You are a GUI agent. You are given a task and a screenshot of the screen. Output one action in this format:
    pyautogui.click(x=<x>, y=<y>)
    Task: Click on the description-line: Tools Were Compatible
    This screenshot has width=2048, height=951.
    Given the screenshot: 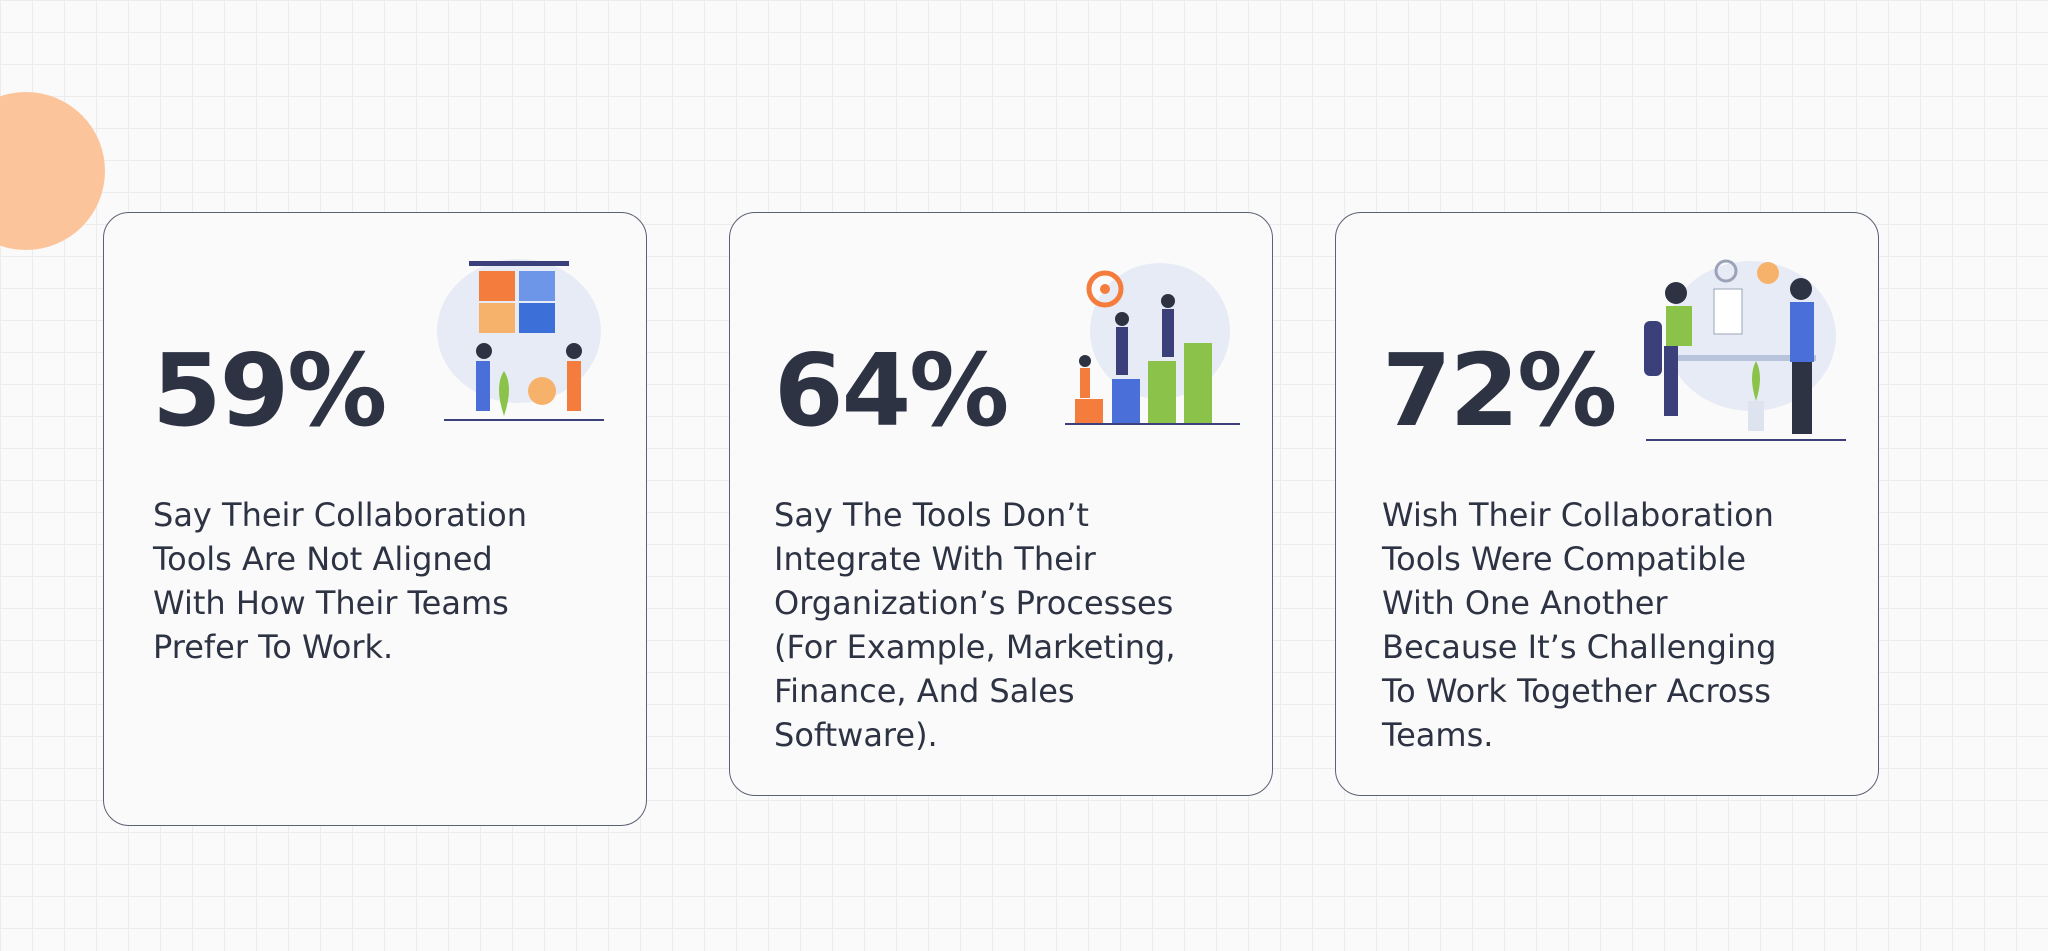 What is the action you would take?
    pyautogui.click(x=1564, y=559)
    